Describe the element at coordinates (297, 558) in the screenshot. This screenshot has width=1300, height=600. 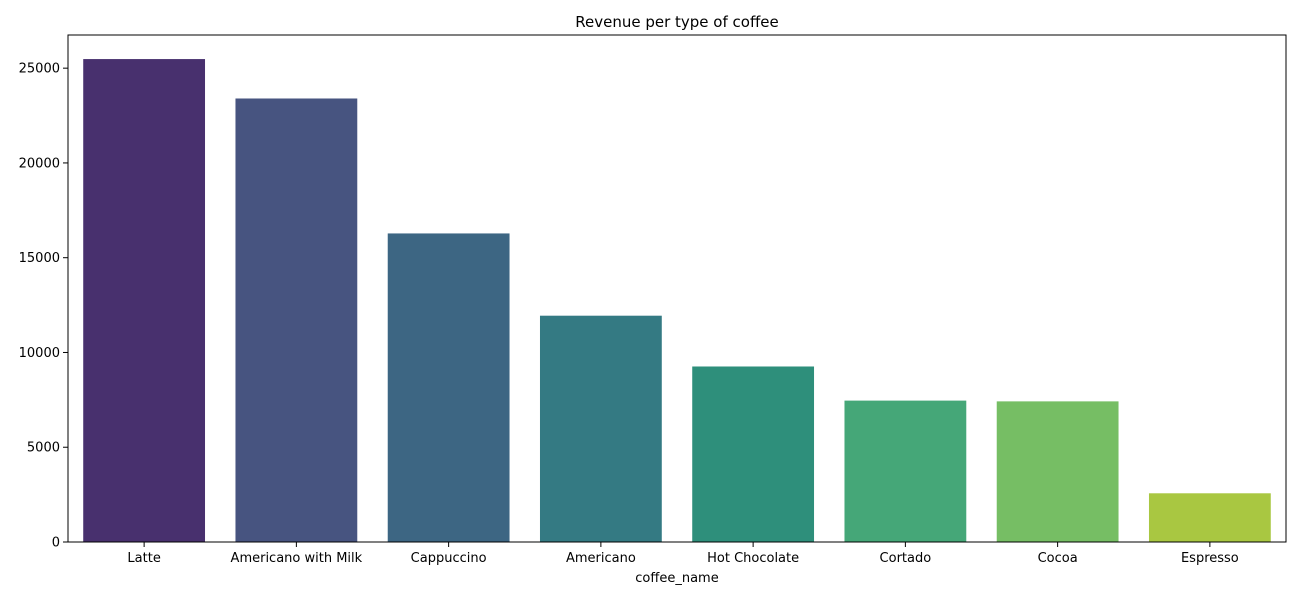
I see `x-tick-label: Americano with Milk` at that location.